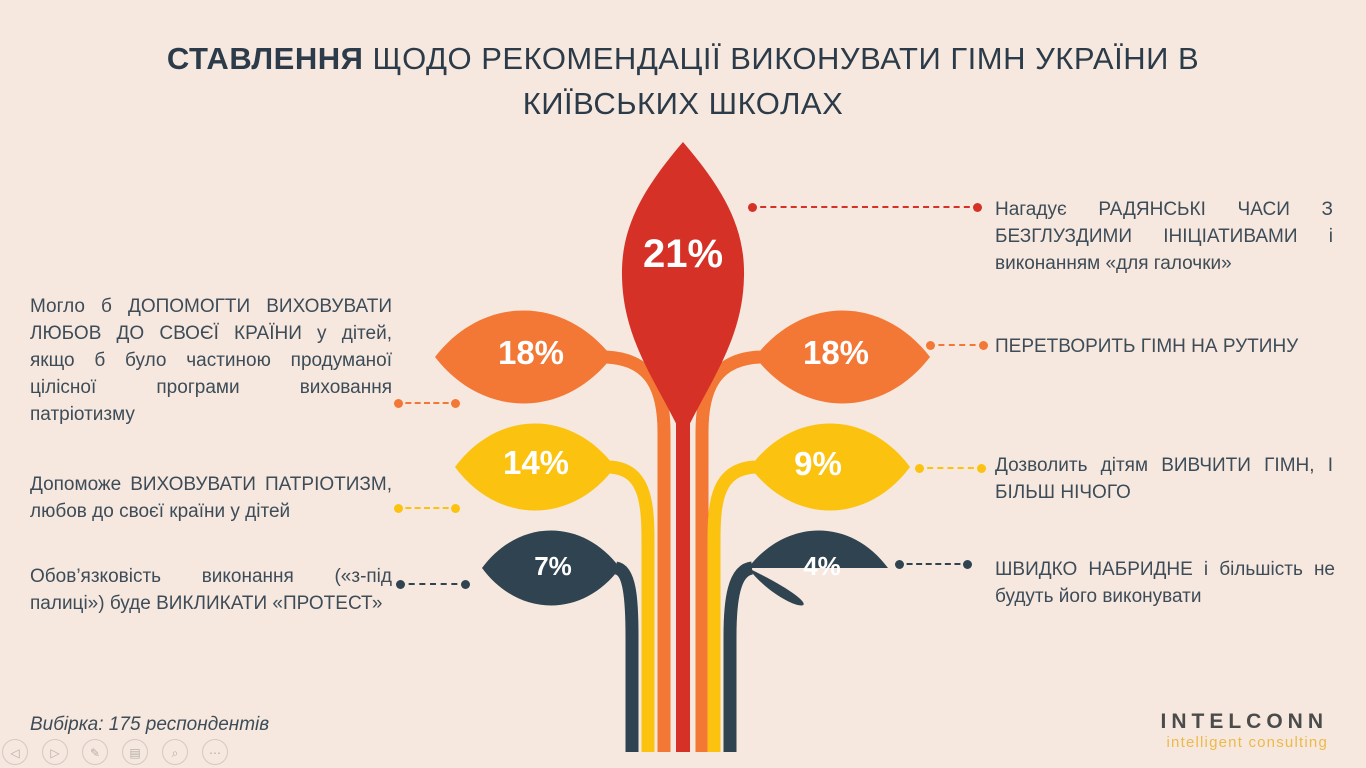 The height and width of the screenshot is (768, 1366). What do you see at coordinates (957, 345) in the screenshot?
I see `connector-orange-right` at bounding box center [957, 345].